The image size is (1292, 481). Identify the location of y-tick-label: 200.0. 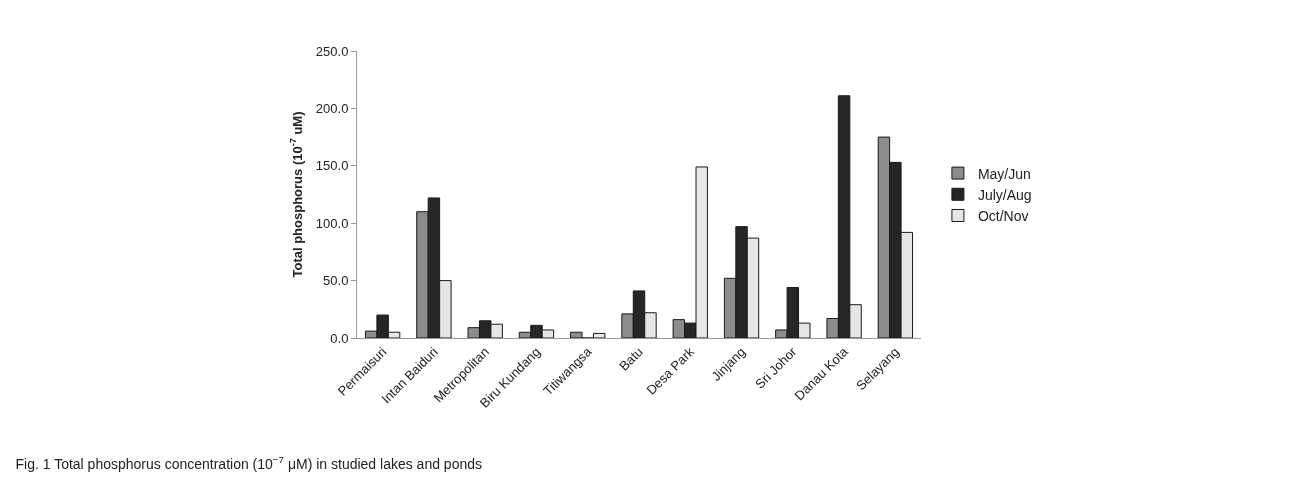
(332, 108).